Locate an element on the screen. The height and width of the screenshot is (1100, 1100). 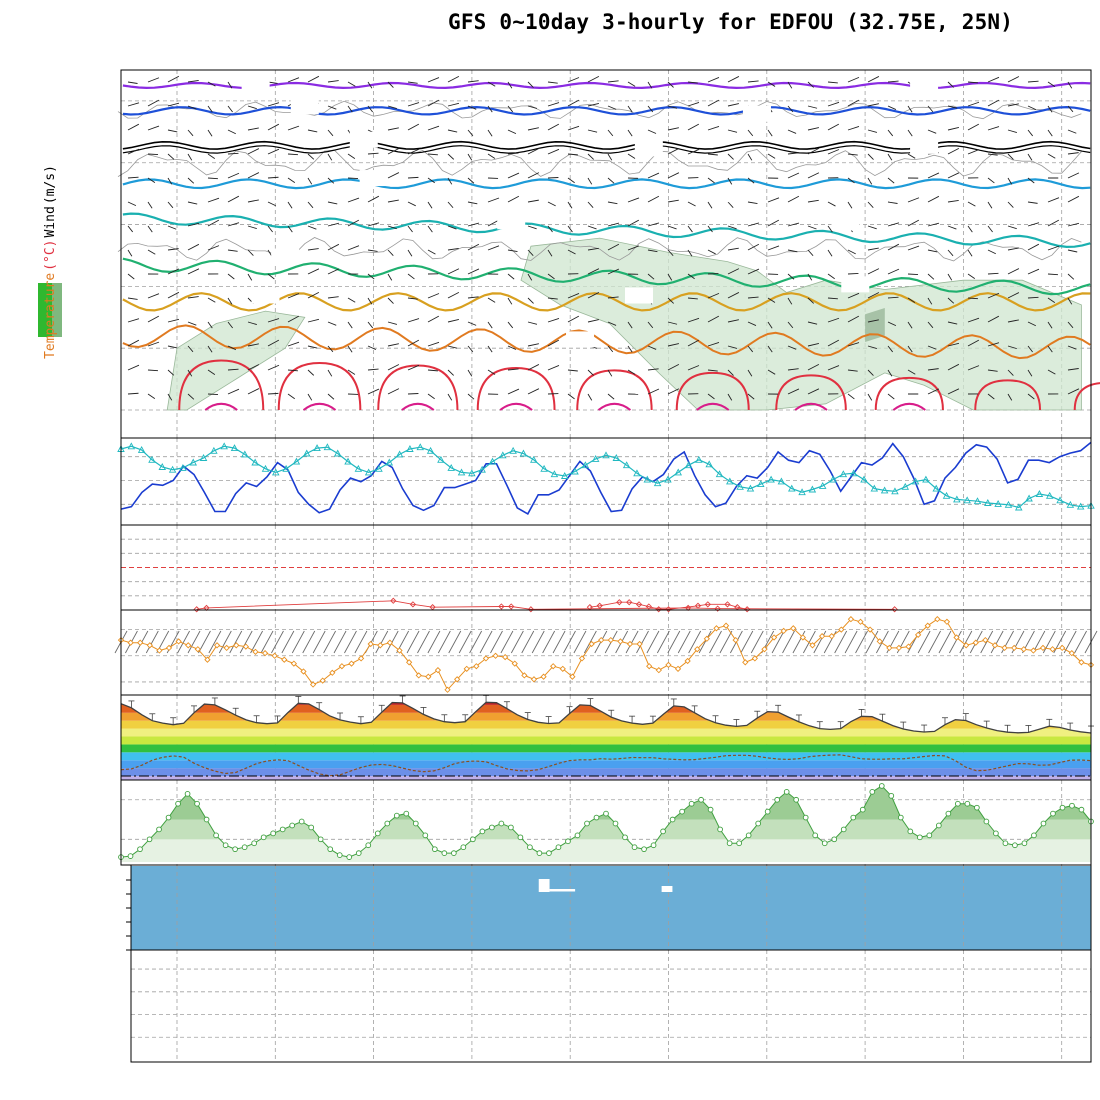
temp-color-band is located at coordinates (606, 748).